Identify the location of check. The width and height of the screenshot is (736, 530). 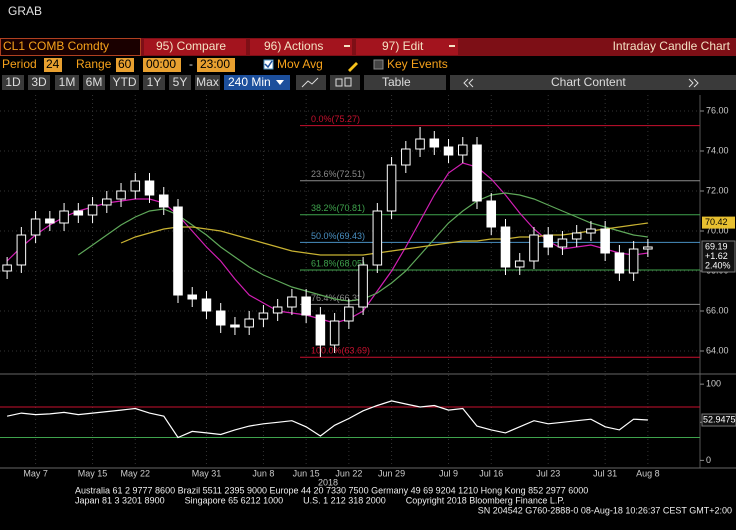
(268, 64).